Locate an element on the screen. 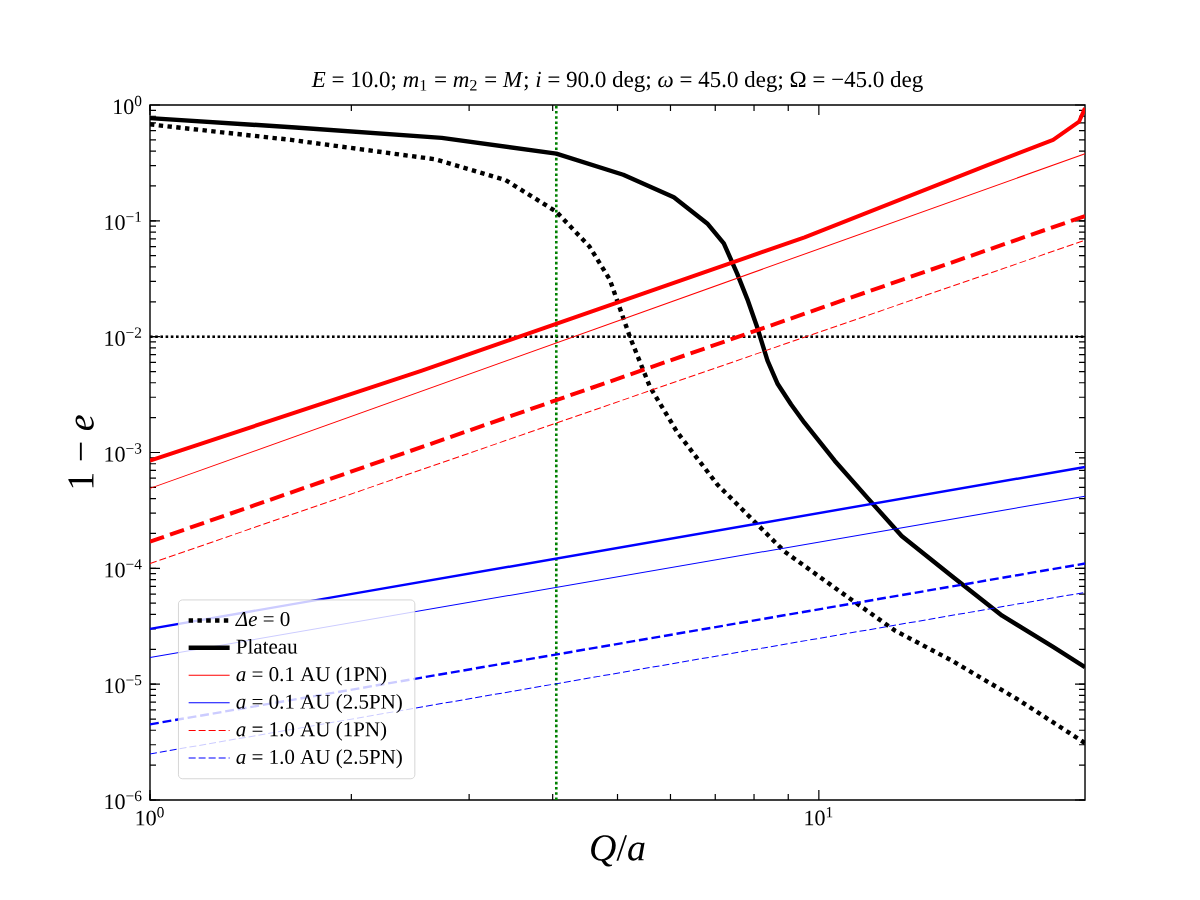  y-tick-label: 10$^{−3}$ is located at coordinates (123, 452).